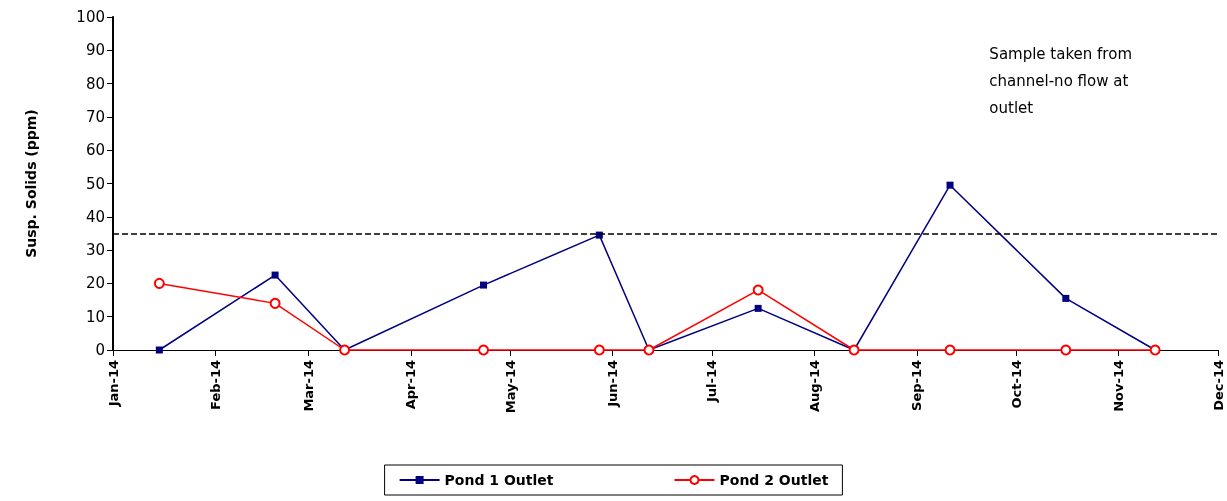  Describe the element at coordinates (774, 480) in the screenshot. I see `legend-label: Pond 2 Outlet` at that location.